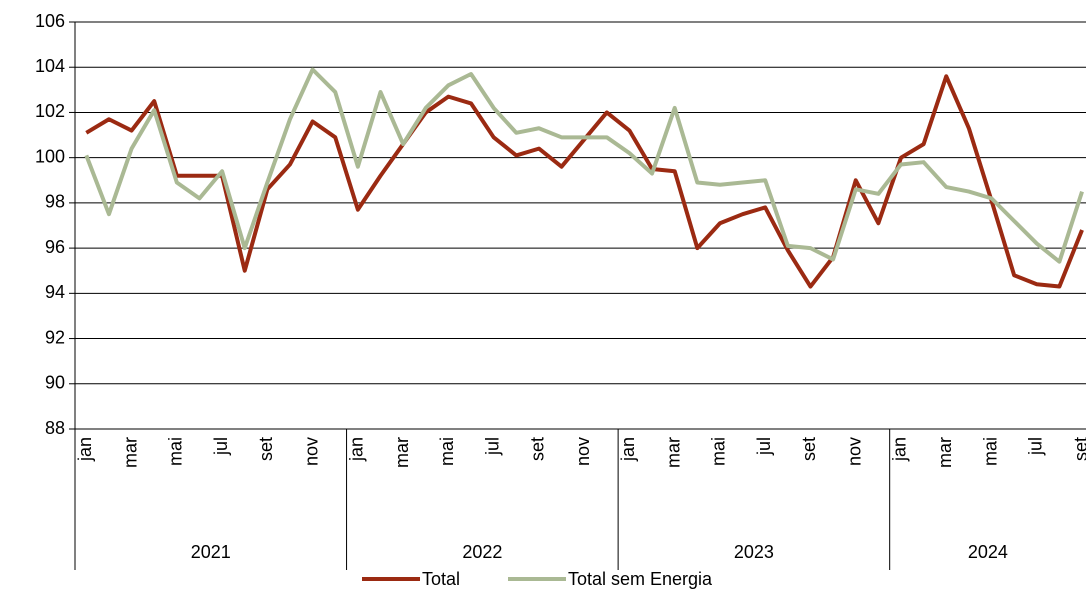 The height and width of the screenshot is (591, 1086). I want to click on y-tick-label: 90, so click(55, 383).